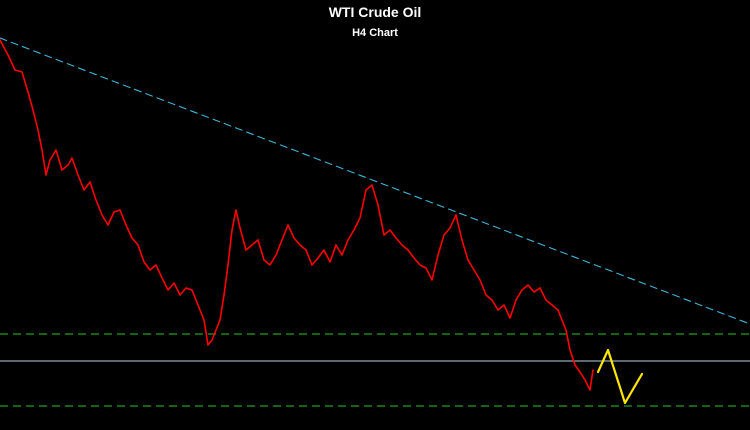 The image size is (750, 430). I want to click on forecast-path-series, so click(620, 376).